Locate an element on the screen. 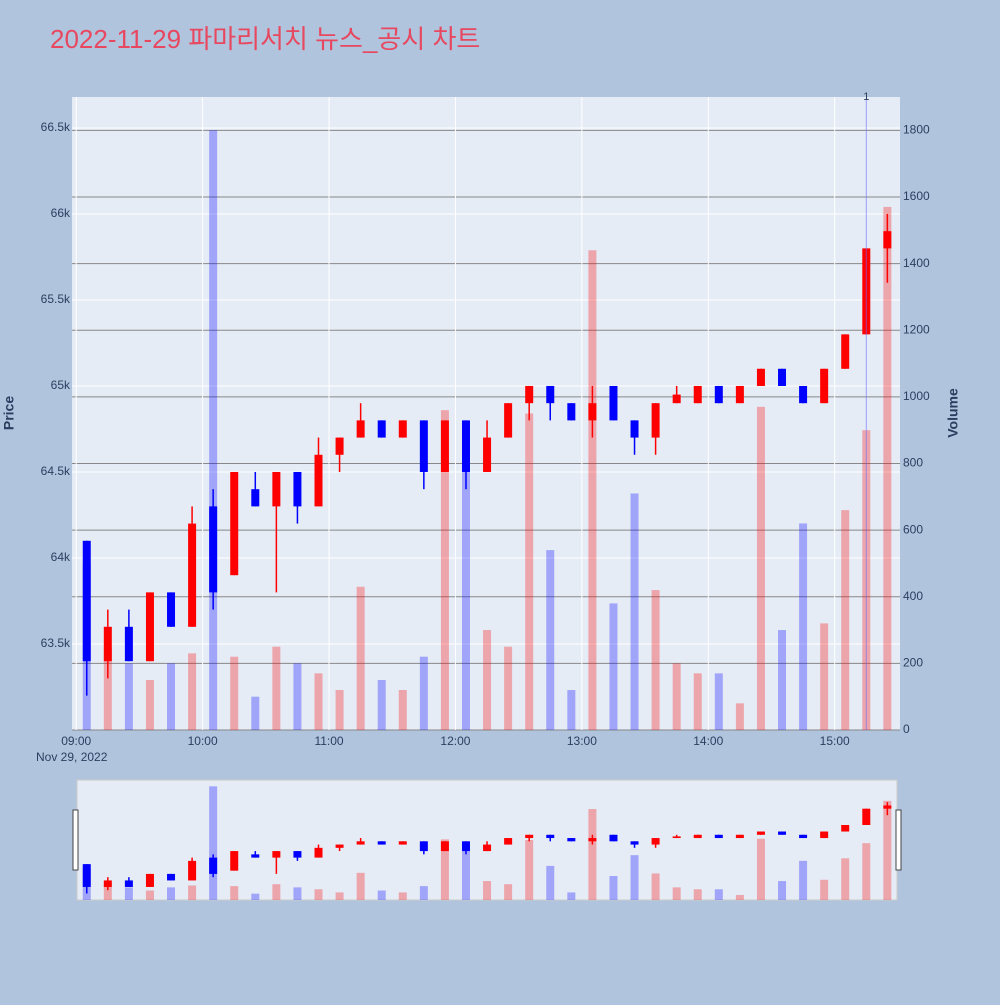 Image resolution: width=1000 pixels, height=1005 pixels. annotation-text: 1 is located at coordinates (866, 97).